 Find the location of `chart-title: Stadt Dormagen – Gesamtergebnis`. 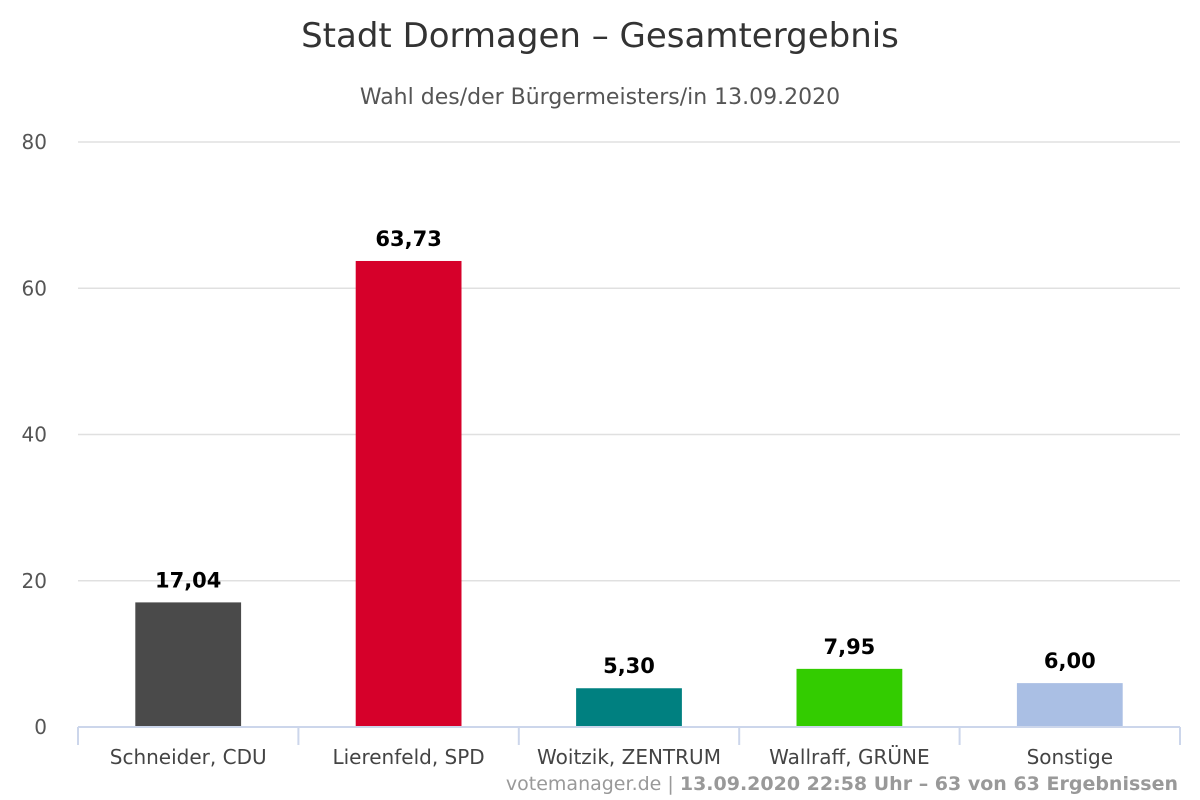

chart-title: Stadt Dormagen – Gesamtergebnis is located at coordinates (600, 36).